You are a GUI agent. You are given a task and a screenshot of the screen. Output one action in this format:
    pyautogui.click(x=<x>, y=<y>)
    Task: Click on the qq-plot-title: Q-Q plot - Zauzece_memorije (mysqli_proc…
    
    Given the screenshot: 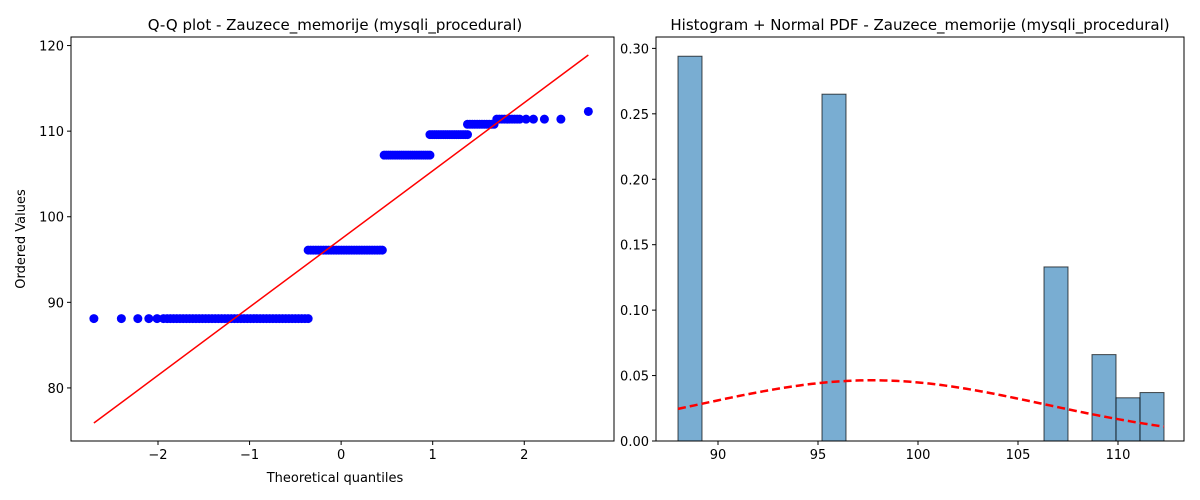 What is the action you would take?
    pyautogui.click(x=335, y=25)
    